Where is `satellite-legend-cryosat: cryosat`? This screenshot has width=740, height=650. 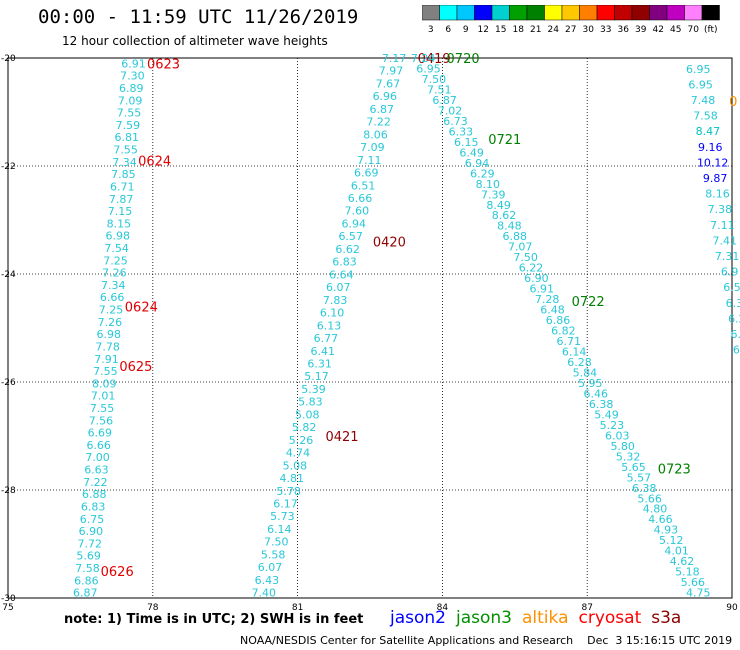 satellite-legend-cryosat: cryosat is located at coordinates (610, 618).